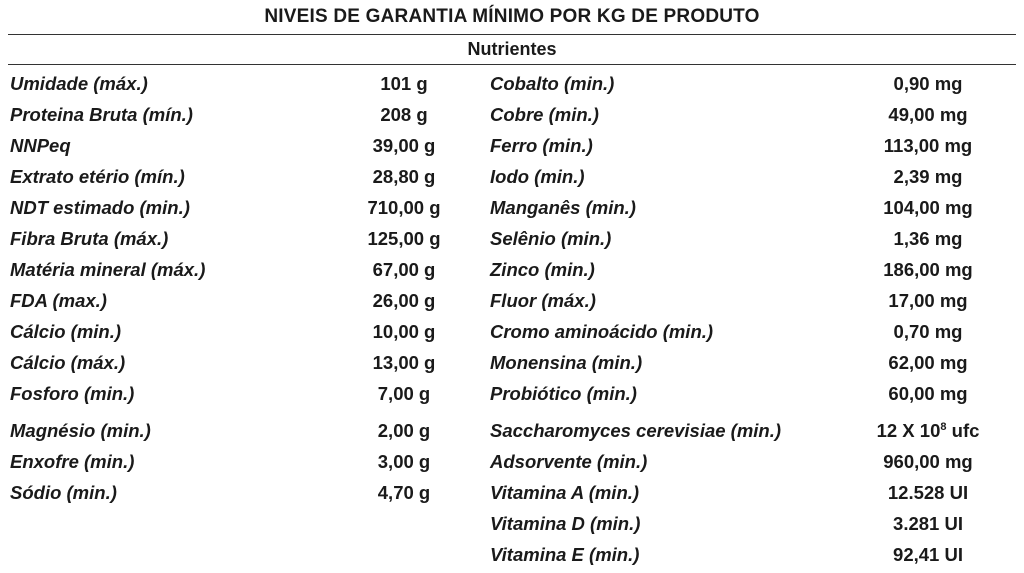  Describe the element at coordinates (908, 430) in the screenshot. I see `value-base: 12 X 10` at that location.